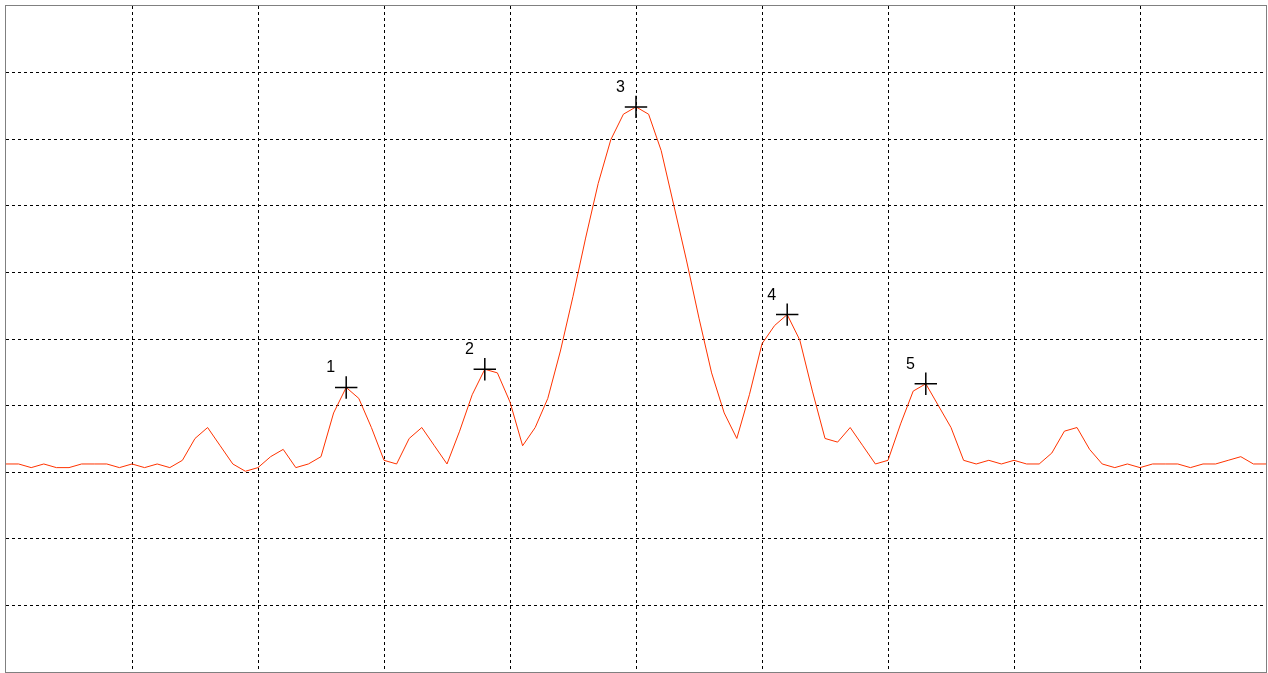  What do you see at coordinates (469, 349) in the screenshot?
I see `annotation: 2` at bounding box center [469, 349].